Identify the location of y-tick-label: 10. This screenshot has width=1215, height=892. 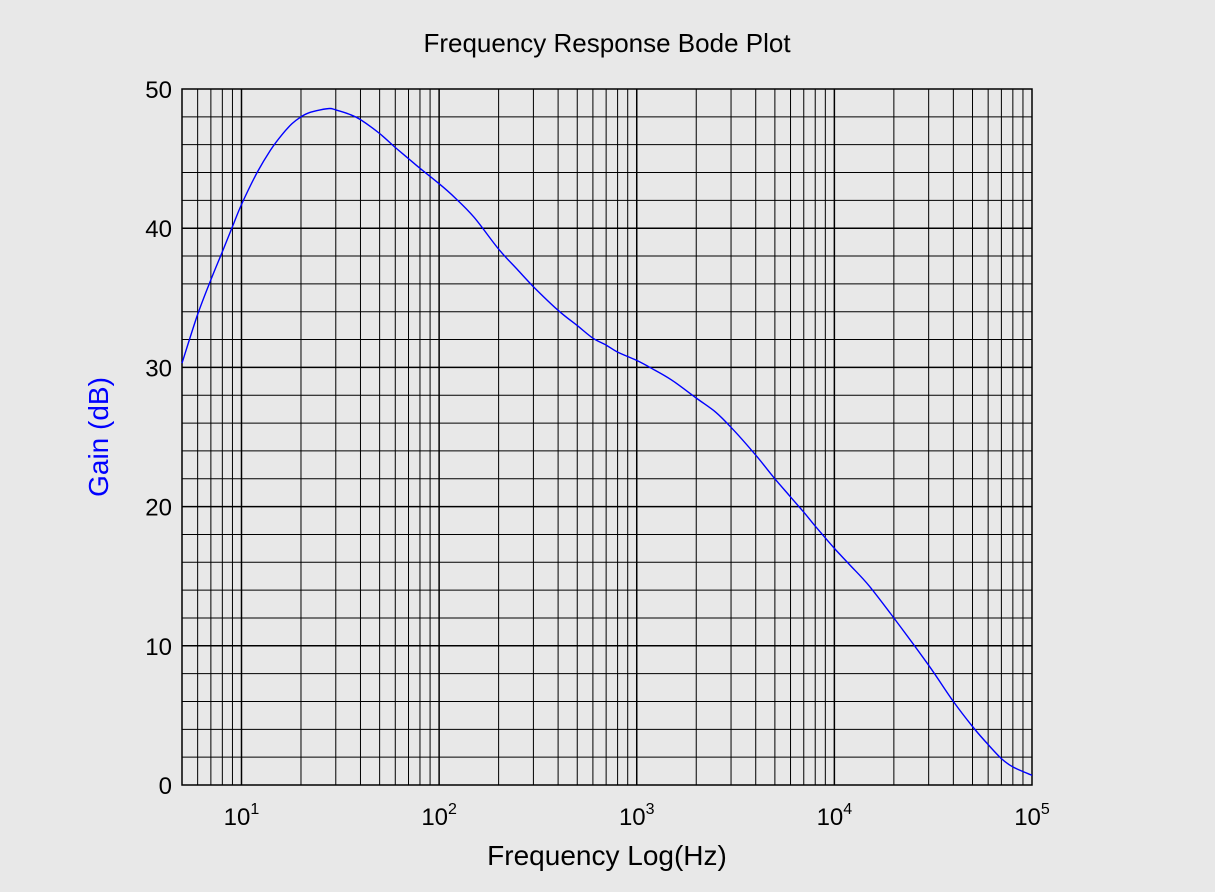
(158, 647).